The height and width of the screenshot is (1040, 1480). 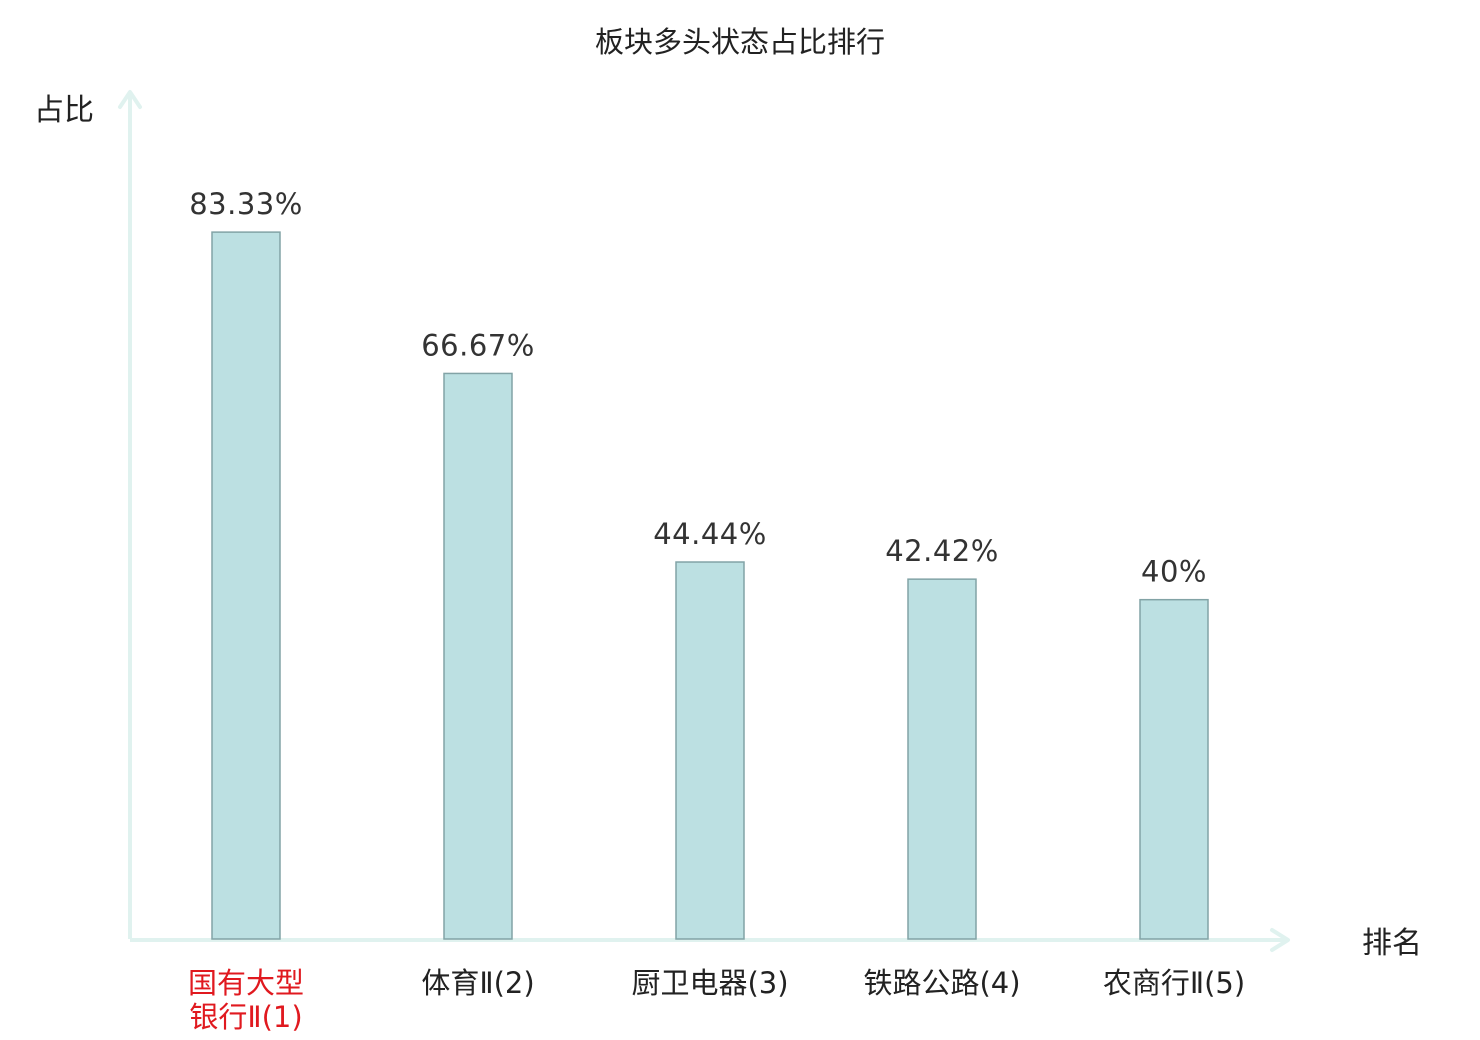 What do you see at coordinates (64, 110) in the screenshot?
I see `y-axis-title: 占比` at bounding box center [64, 110].